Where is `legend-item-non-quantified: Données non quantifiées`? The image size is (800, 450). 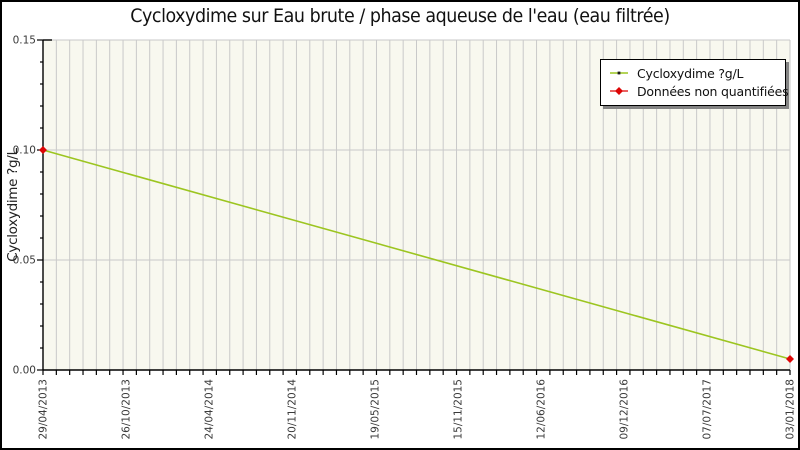 legend-item-non-quantified: Données non quantifiées is located at coordinates (695, 91).